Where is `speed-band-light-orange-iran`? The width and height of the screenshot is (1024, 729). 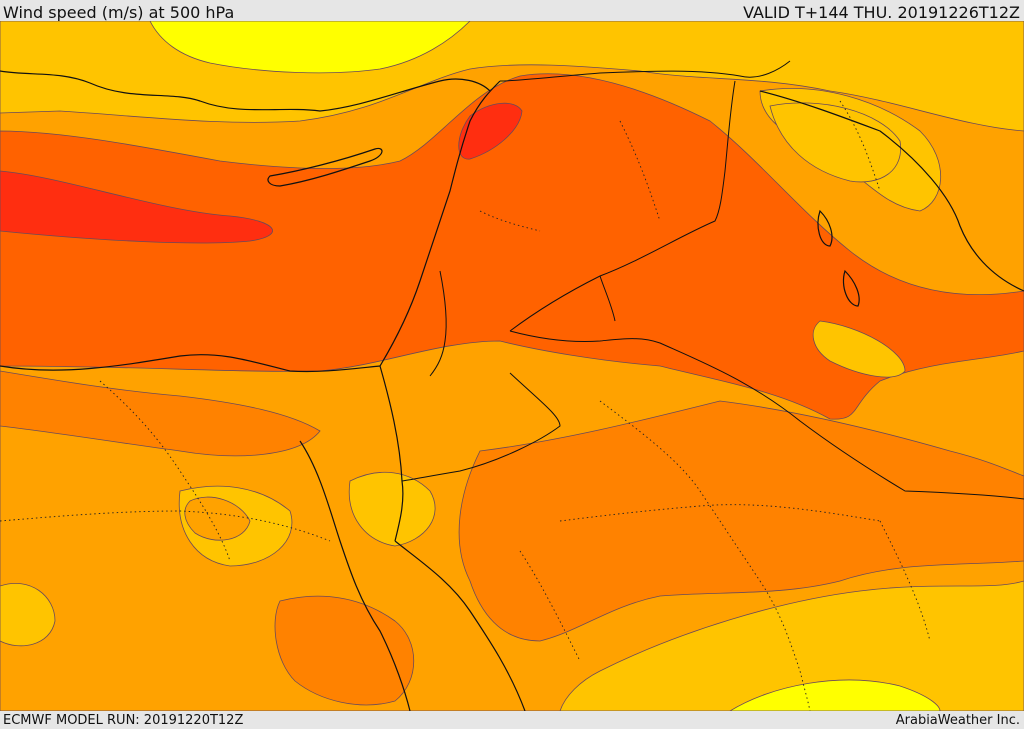
speed-band-light-orange-iran is located at coordinates (859, 349).